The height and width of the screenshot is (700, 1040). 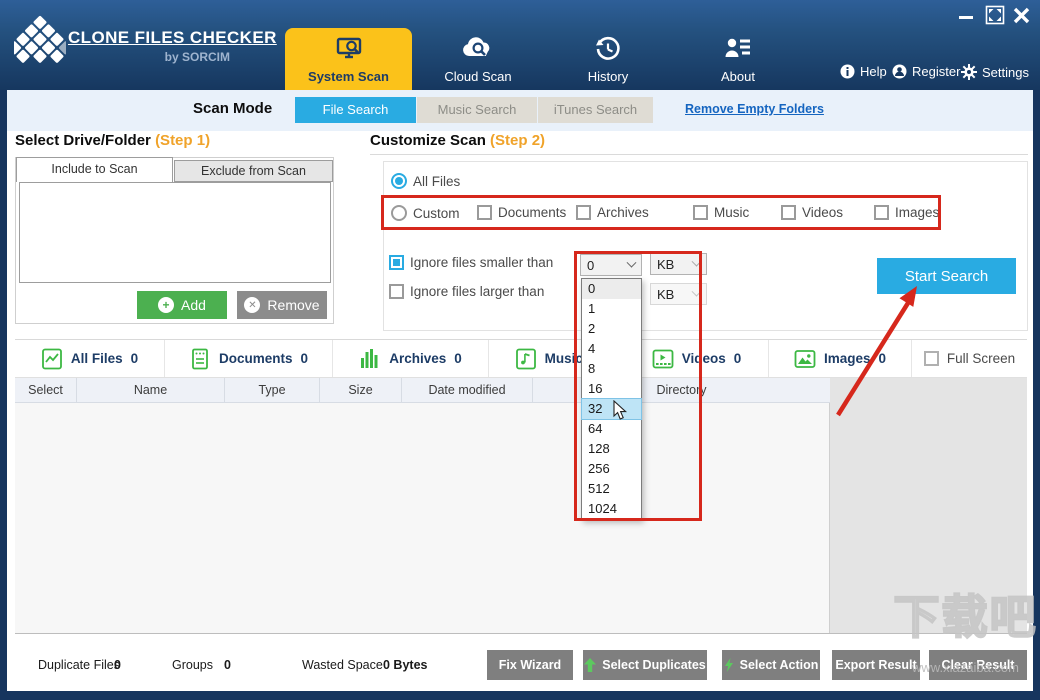 I want to click on dropdown-option-hovered: 32, so click(x=611, y=409).